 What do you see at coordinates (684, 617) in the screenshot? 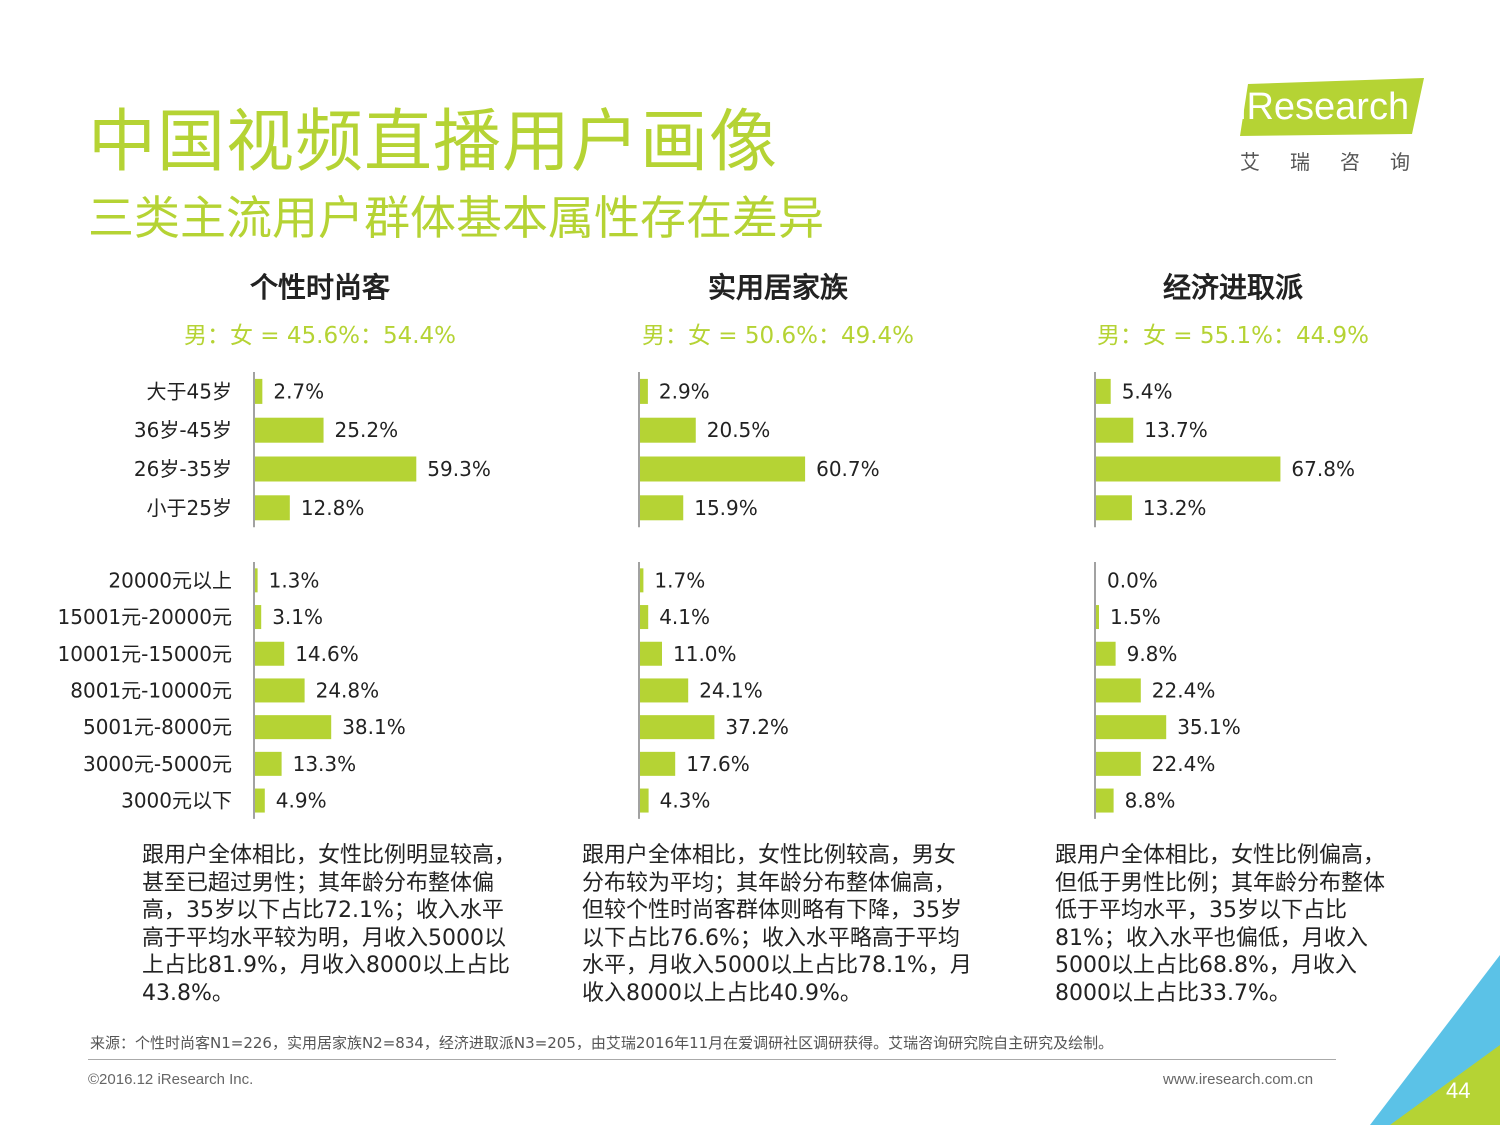
I see `data-label: 4.1%` at bounding box center [684, 617].